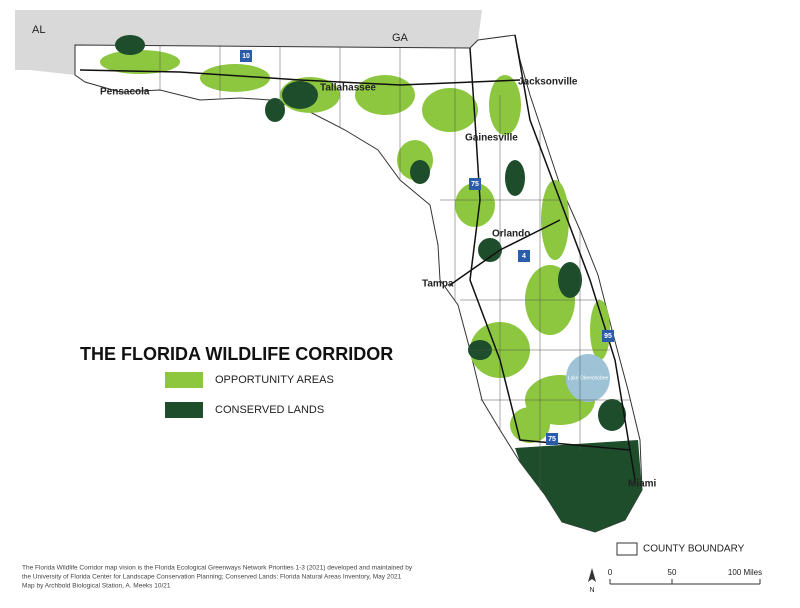 This screenshot has height=608, width=800. Describe the element at coordinates (438, 284) in the screenshot. I see `city-label: Tampa` at that location.